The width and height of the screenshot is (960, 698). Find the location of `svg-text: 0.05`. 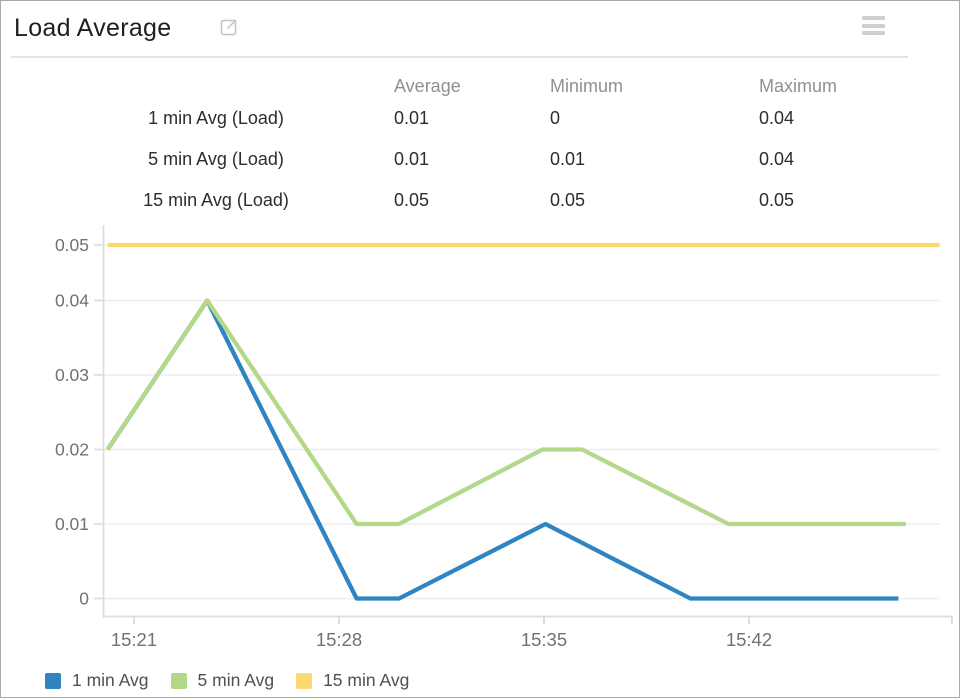

svg-text: 0.05 is located at coordinates (72, 245).